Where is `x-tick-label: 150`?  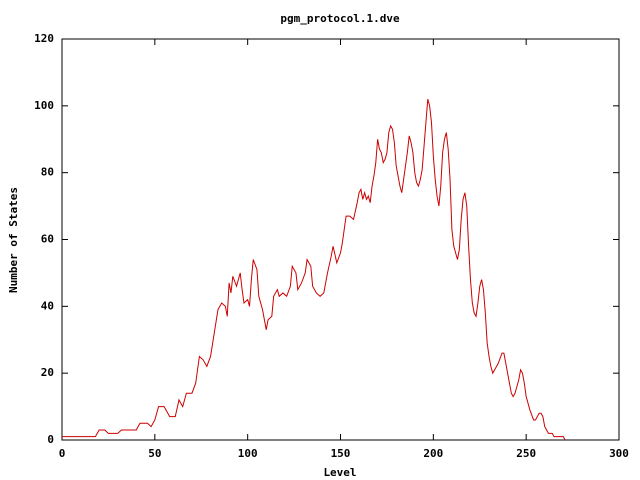 x-tick-label: 150 is located at coordinates (341, 453).